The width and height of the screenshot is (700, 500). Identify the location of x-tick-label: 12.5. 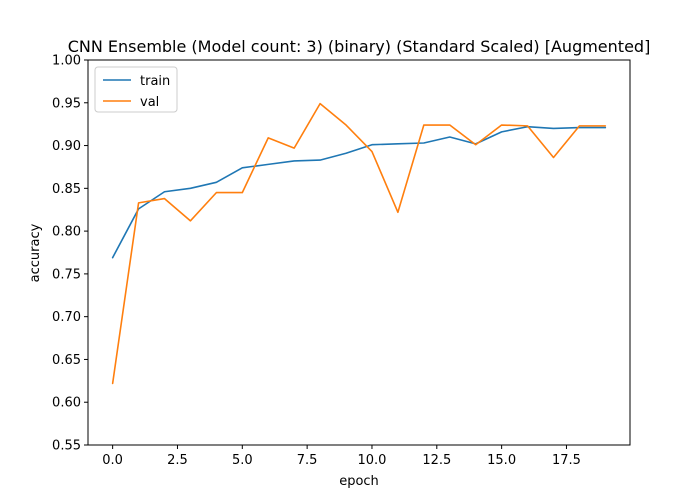
(436, 460).